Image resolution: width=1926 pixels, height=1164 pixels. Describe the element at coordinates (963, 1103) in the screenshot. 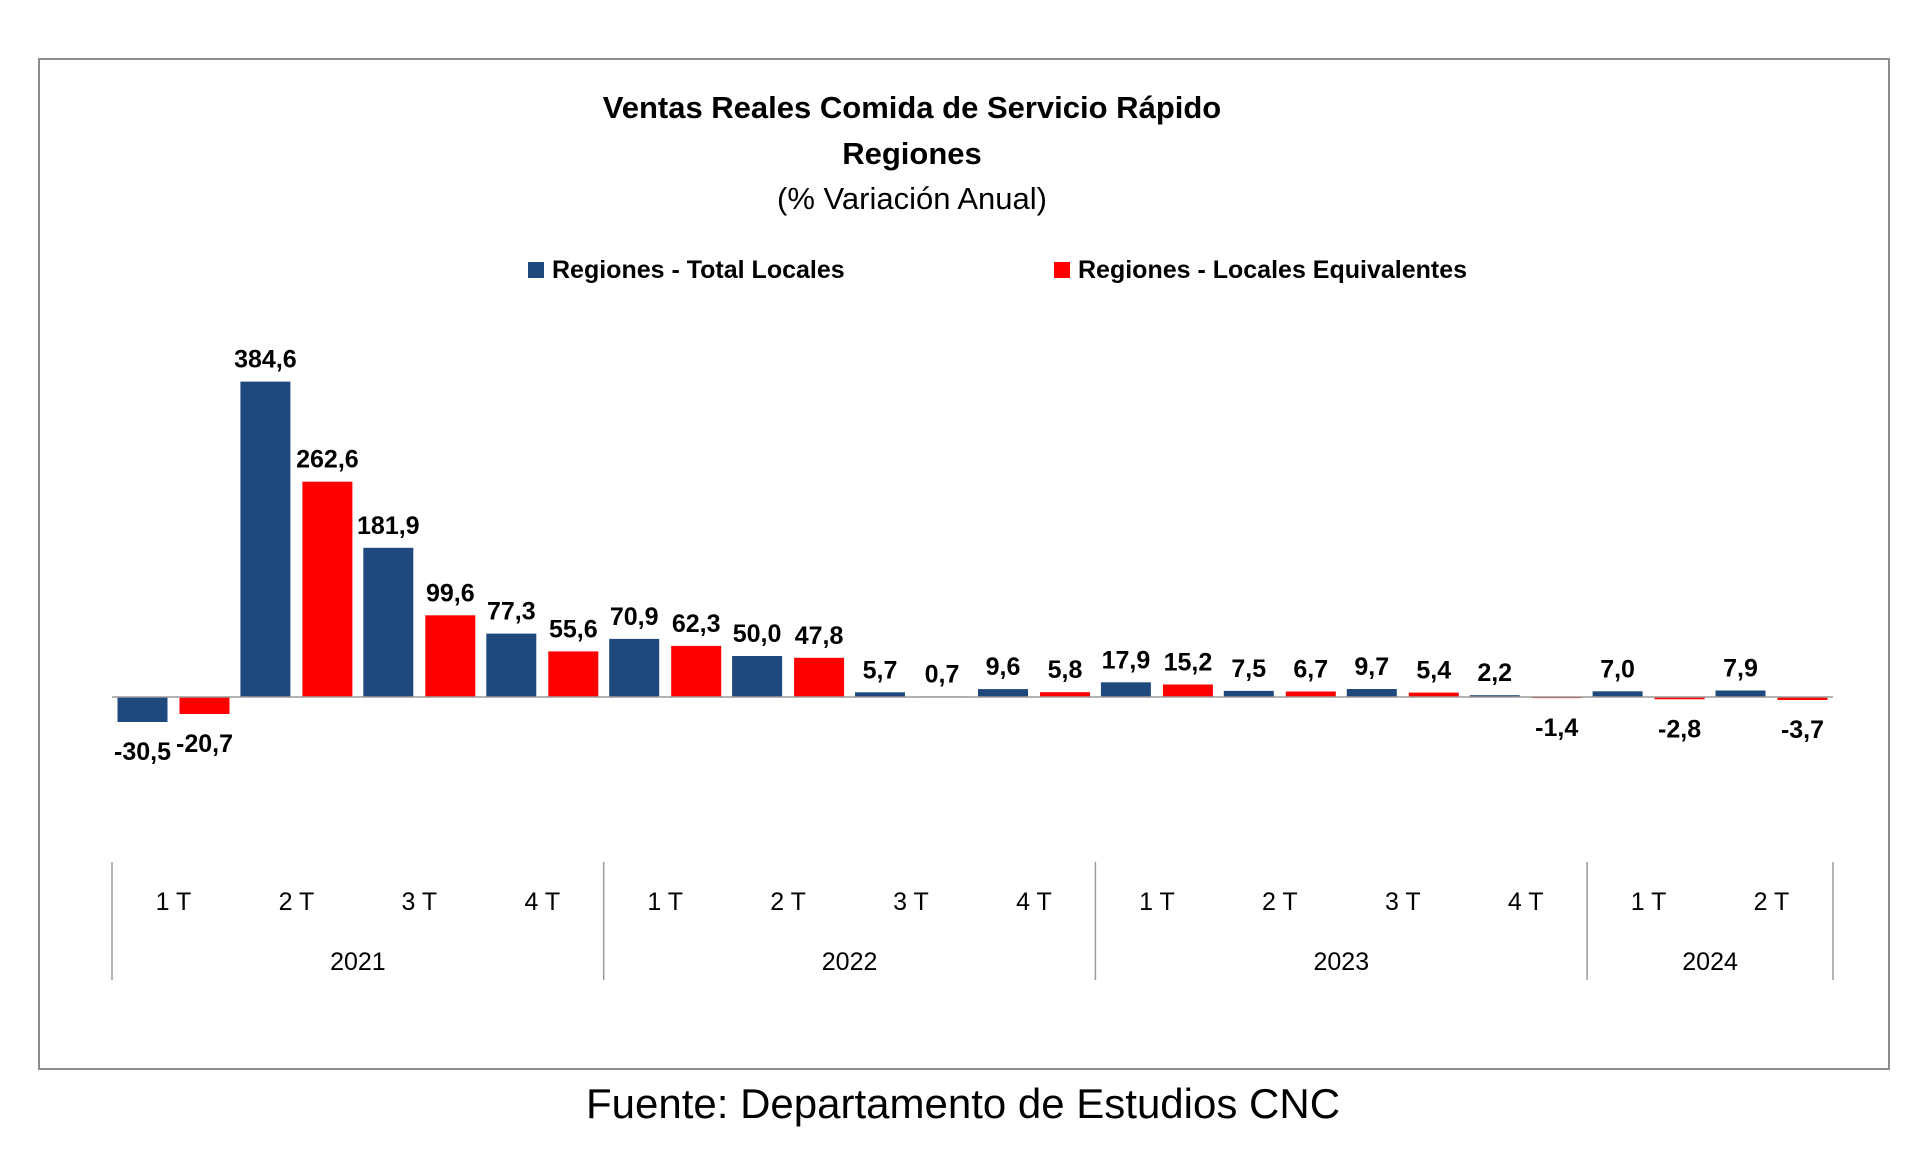

I see `source-note: Fuente: Departamento de Estudios CNC` at that location.